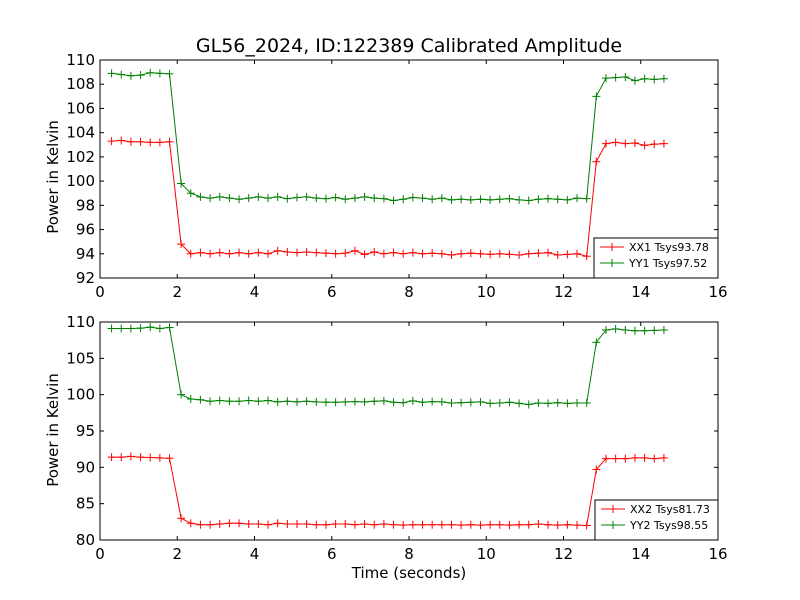 The width and height of the screenshot is (800, 600). Describe the element at coordinates (80, 84) in the screenshot. I see `y-tick-label: 108` at that location.